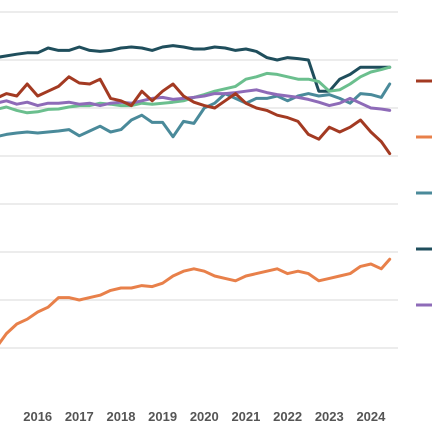  What do you see at coordinates (162, 416) in the screenshot?
I see `x-tick-label: 2019` at bounding box center [162, 416].